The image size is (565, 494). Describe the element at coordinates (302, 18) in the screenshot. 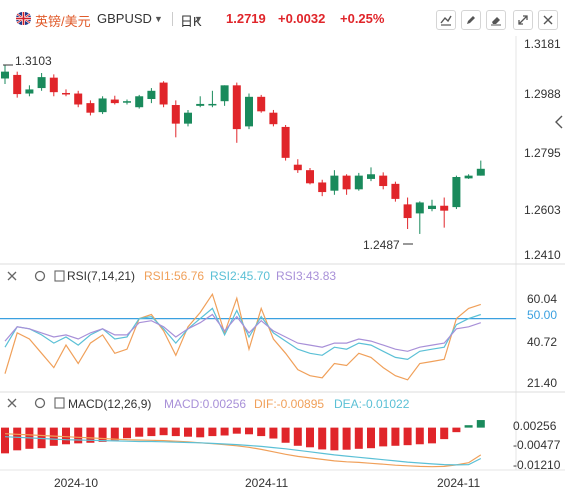

I see `price-change: +0.0032` at that location.